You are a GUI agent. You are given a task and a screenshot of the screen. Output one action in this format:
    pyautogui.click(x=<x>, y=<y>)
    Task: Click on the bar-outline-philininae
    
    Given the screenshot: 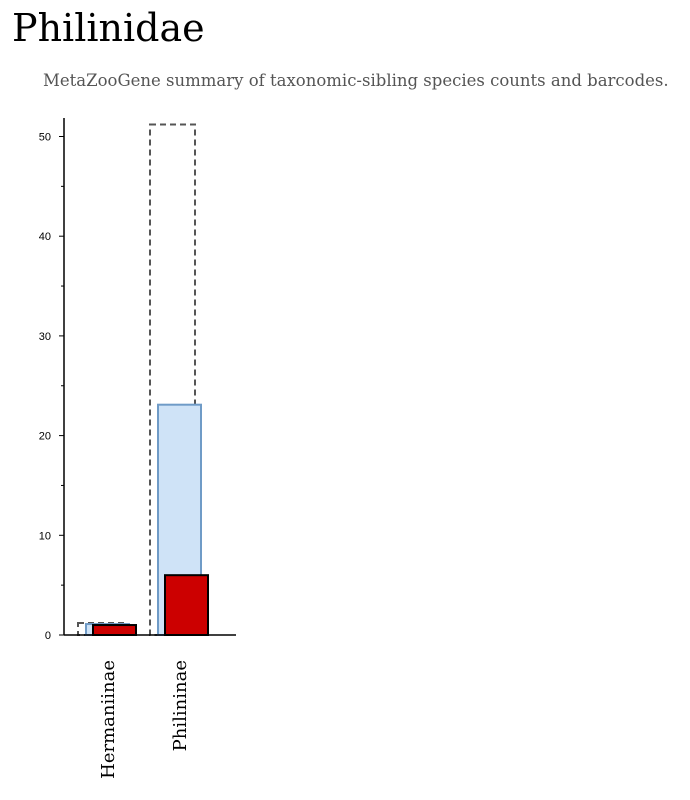 What is the action you would take?
    pyautogui.click(x=172, y=379)
    